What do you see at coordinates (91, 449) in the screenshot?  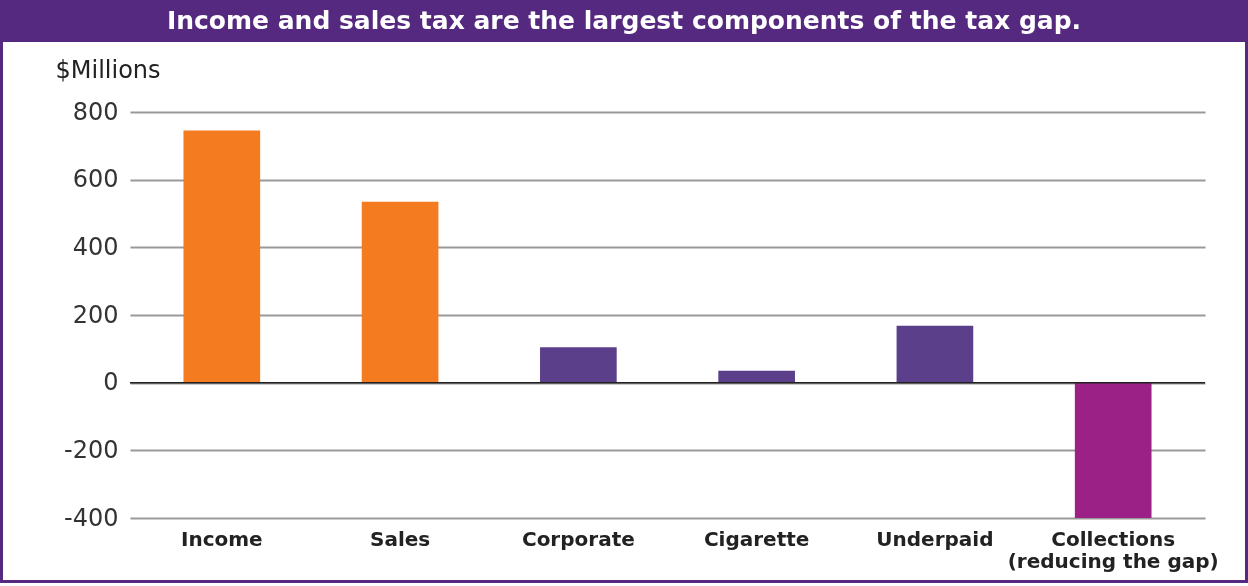 I see `y-tick-label: -200` at bounding box center [91, 449].